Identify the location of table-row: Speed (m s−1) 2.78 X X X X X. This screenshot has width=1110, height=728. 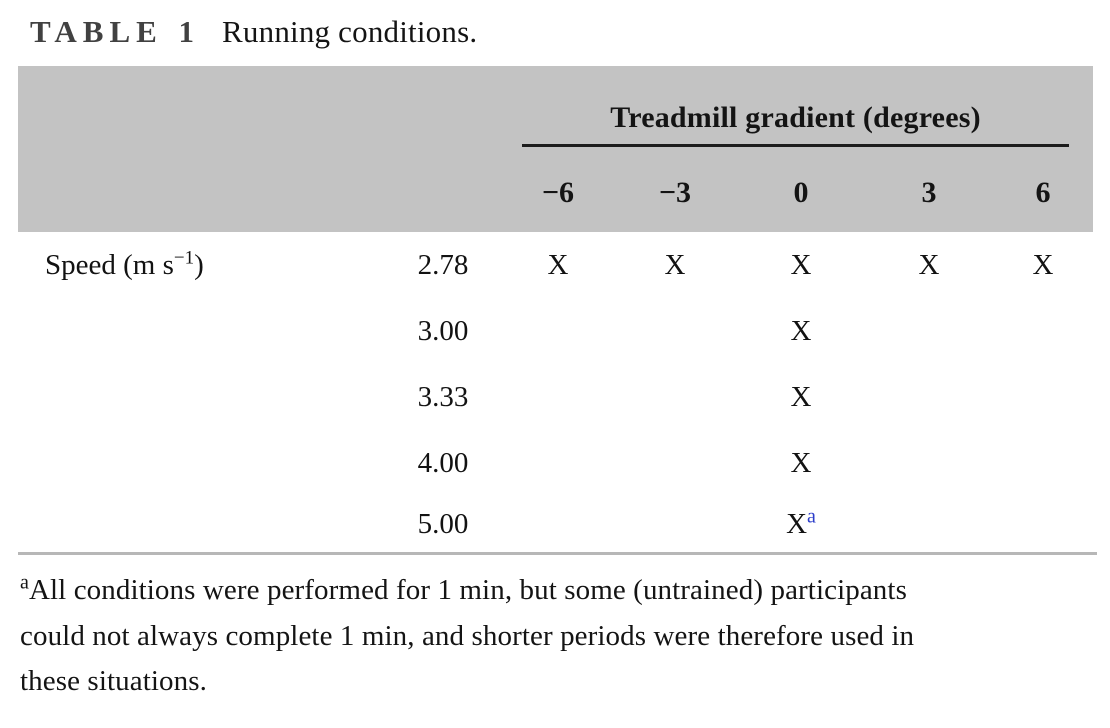
(555, 265).